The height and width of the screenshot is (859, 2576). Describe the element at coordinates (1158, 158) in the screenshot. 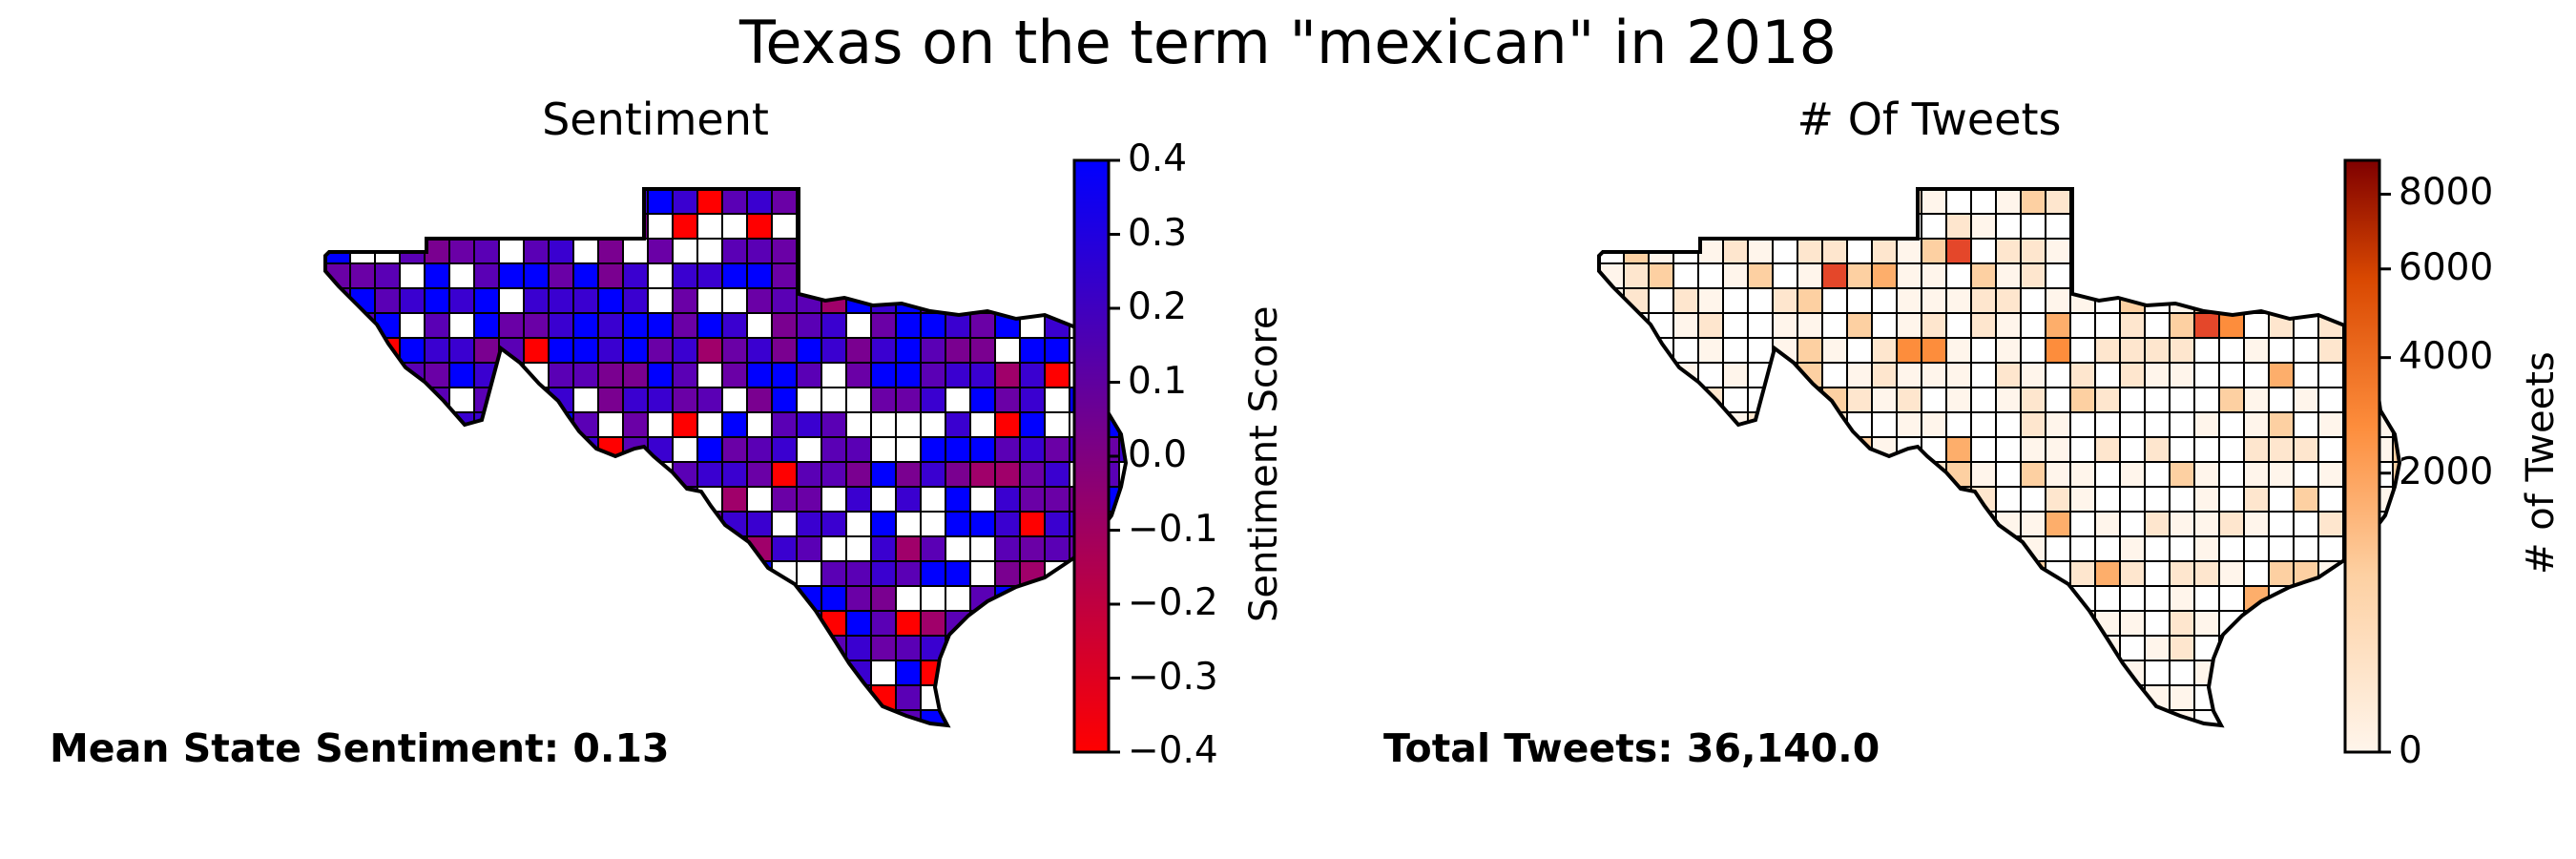

I see `sentiment-tick-label: 0.4` at that location.